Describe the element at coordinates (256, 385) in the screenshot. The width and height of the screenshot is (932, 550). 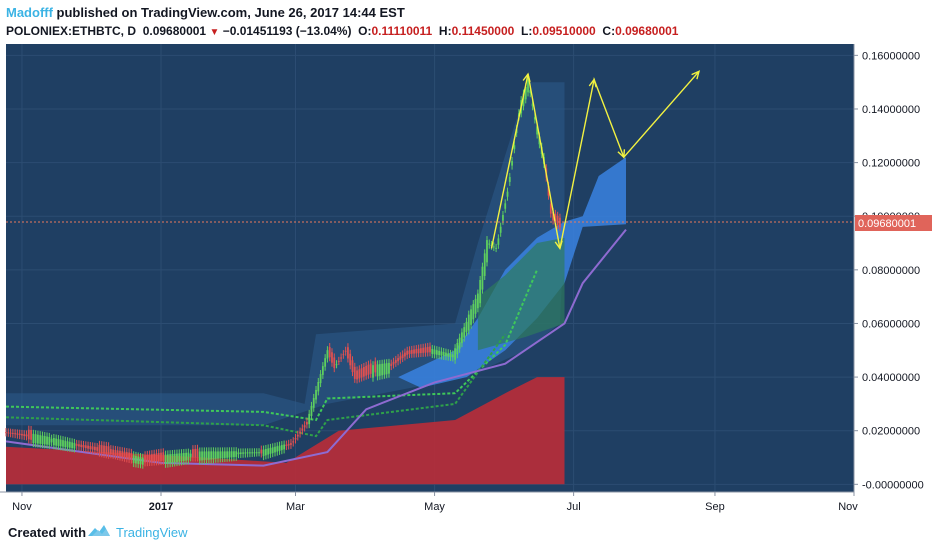
I see `dotted-ma-line` at that location.